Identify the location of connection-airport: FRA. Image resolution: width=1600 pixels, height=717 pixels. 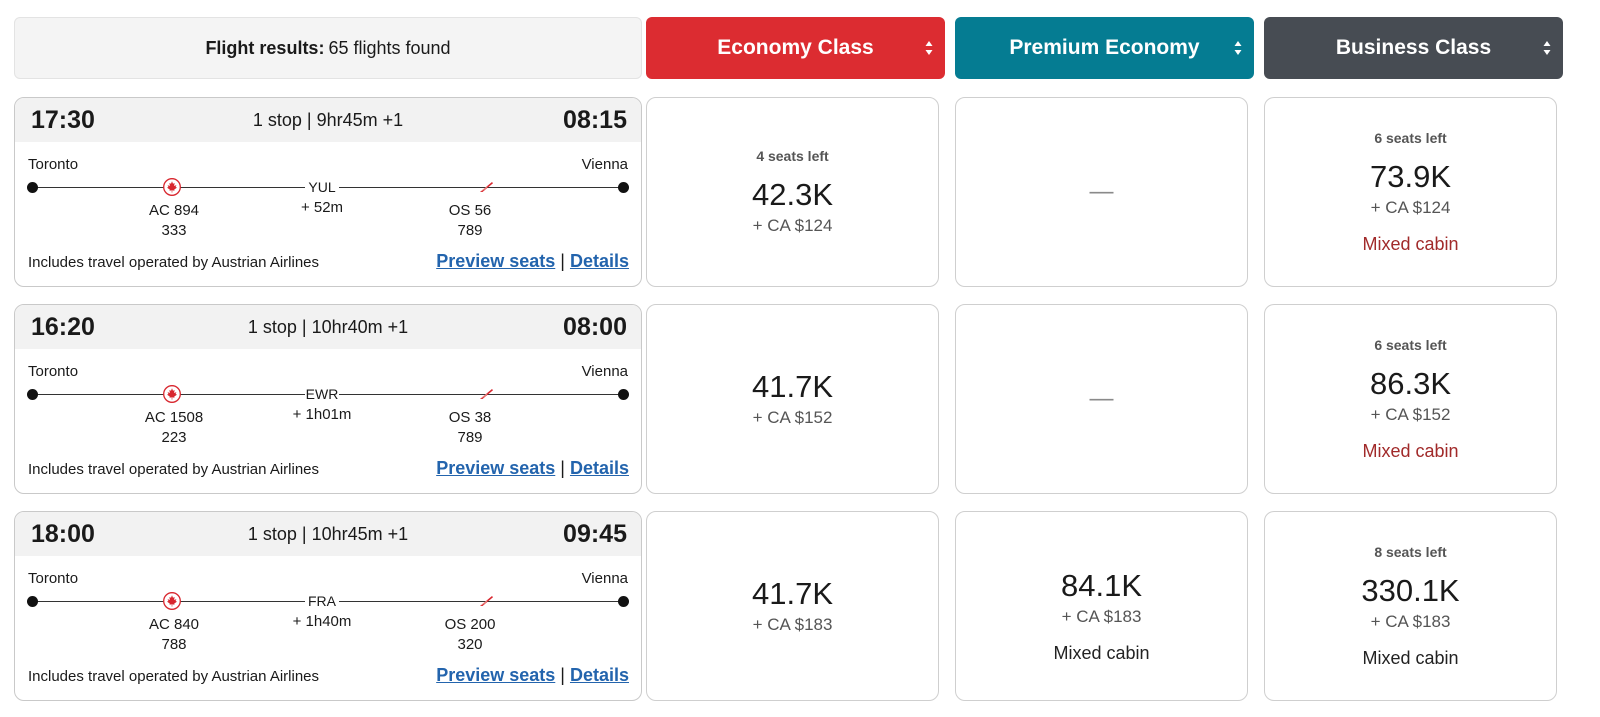
(322, 601).